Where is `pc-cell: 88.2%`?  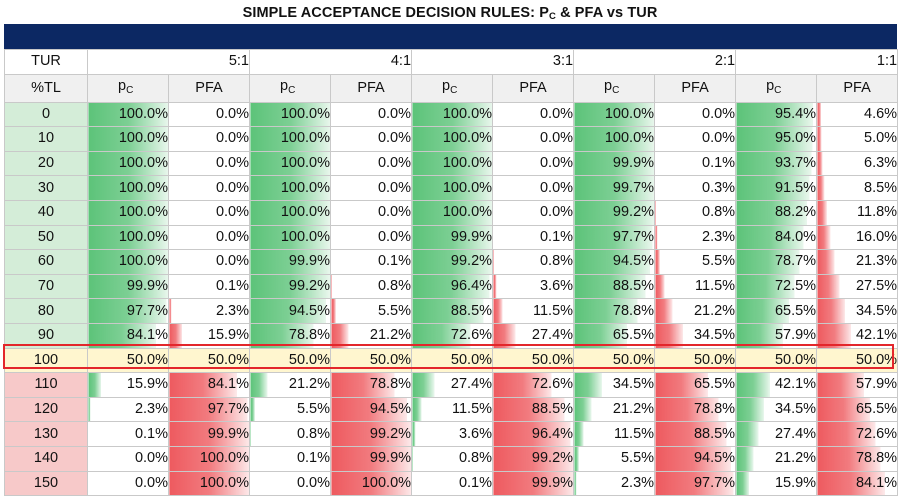 pc-cell: 88.2% is located at coordinates (776, 212).